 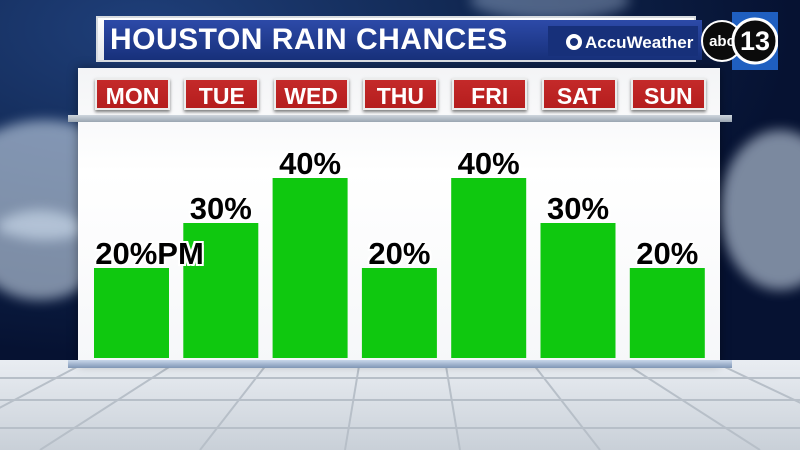 I want to click on page-title: HOUSTON RAIN CHANCES, so click(x=309, y=39).